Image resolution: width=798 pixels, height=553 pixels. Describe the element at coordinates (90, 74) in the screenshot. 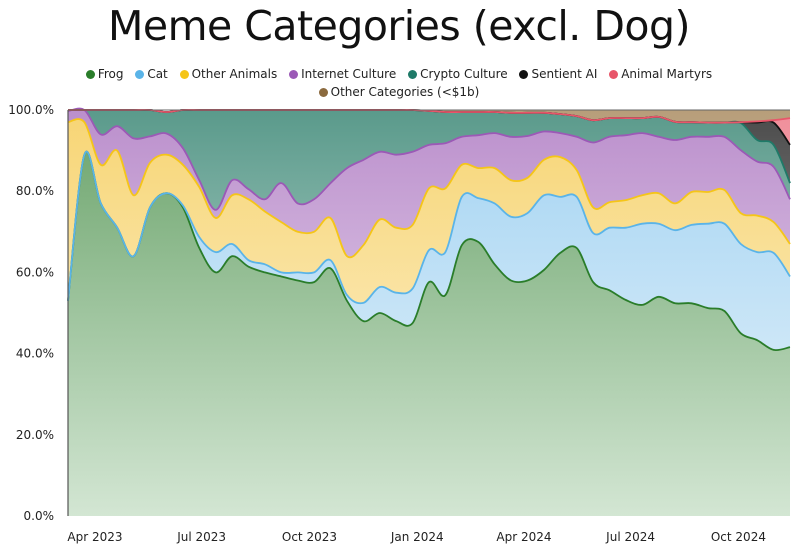

I see `legend-swatch-frog` at that location.